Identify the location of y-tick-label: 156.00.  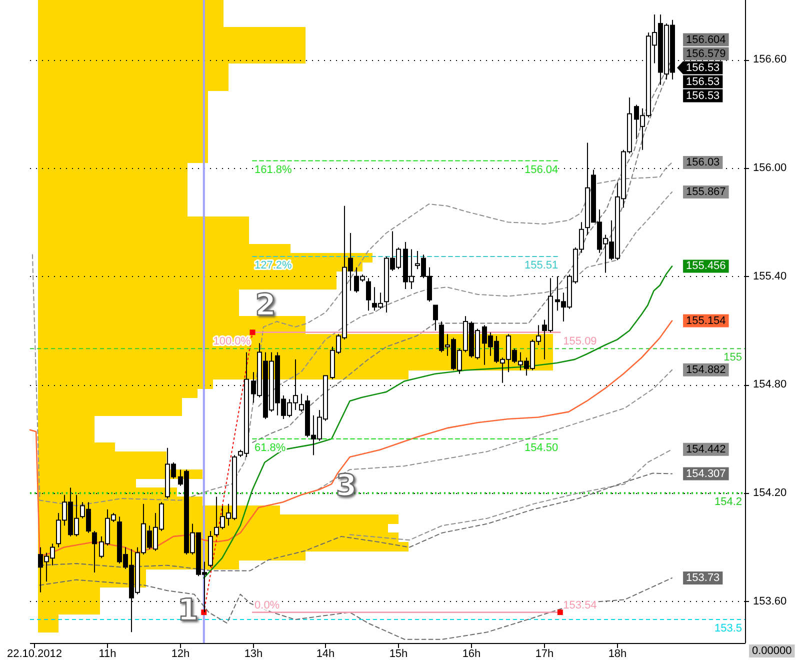
(770, 168).